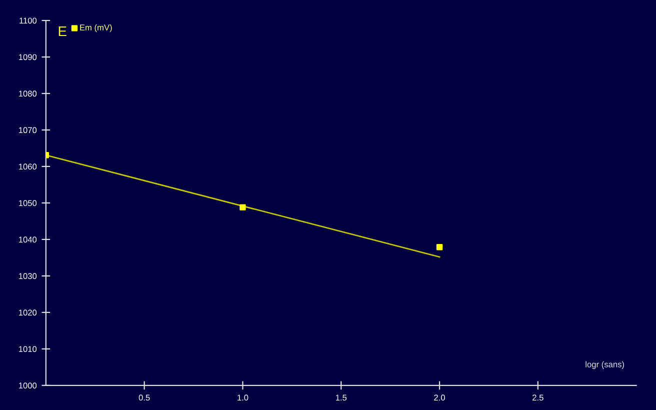 Image resolution: width=656 pixels, height=410 pixels. Describe the element at coordinates (27, 239) in the screenshot. I see `y-tick-label: 1040` at that location.